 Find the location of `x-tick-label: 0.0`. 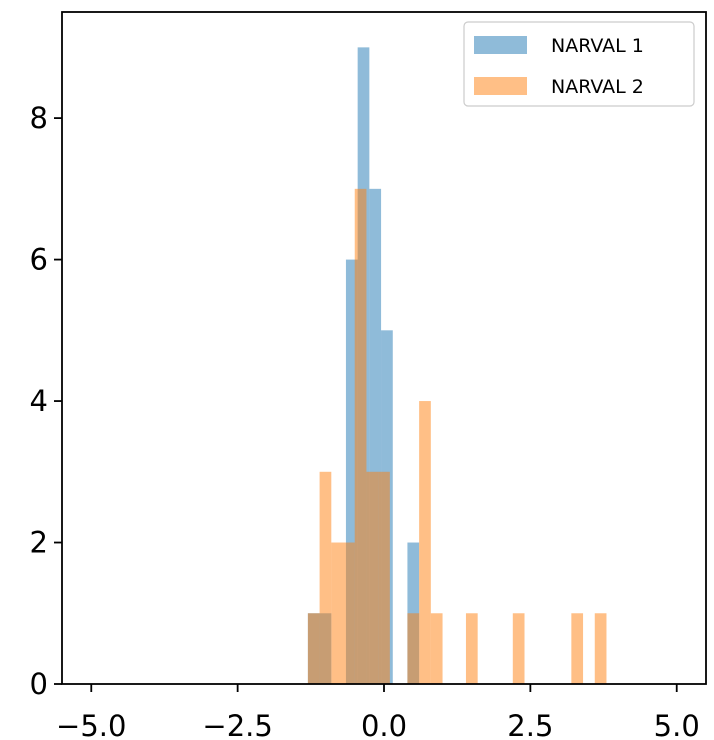

x-tick-label: 0.0 is located at coordinates (384, 724).